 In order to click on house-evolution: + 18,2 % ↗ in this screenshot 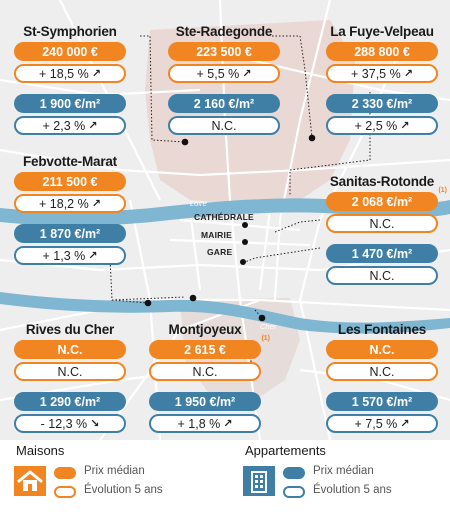, I will do `click(70, 203)`.